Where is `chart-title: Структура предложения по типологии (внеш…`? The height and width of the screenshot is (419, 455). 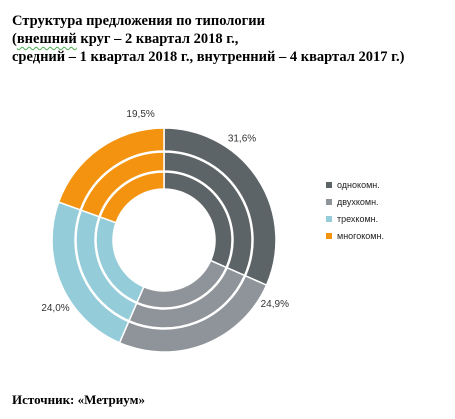
chart-title: Структура предложения по типологии (внеш… is located at coordinates (232, 39).